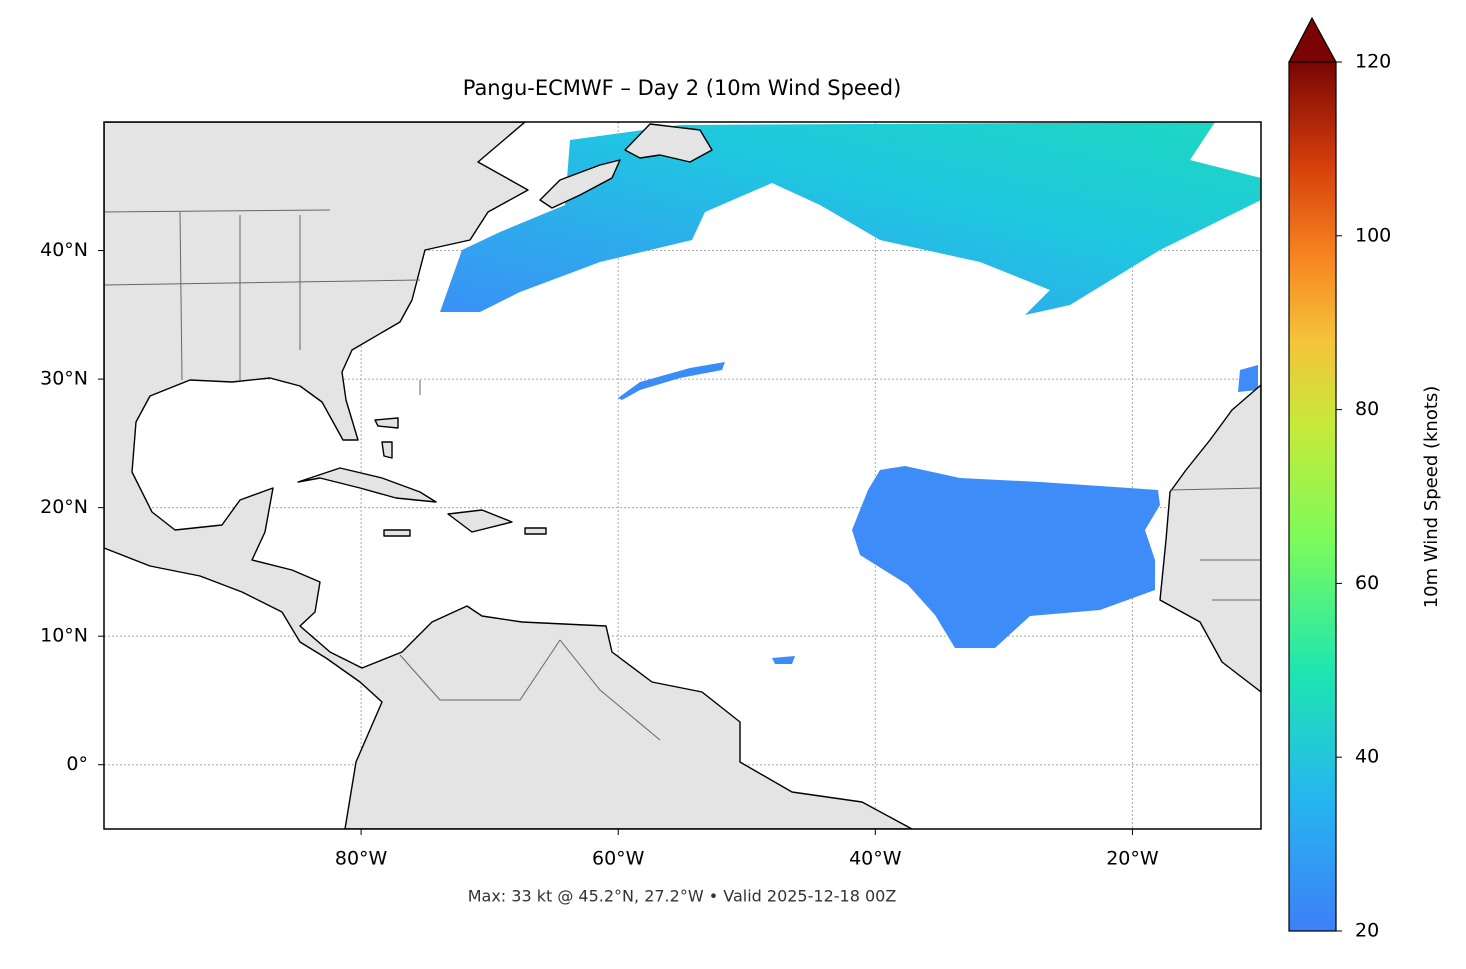 The height and width of the screenshot is (969, 1466). What do you see at coordinates (1373, 235) in the screenshot?
I see `colorbar-tick-label: 100` at bounding box center [1373, 235].